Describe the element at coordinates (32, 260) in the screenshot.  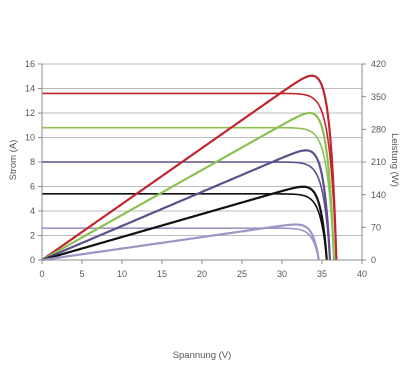
I see `y-tick-label: 0` at that location.